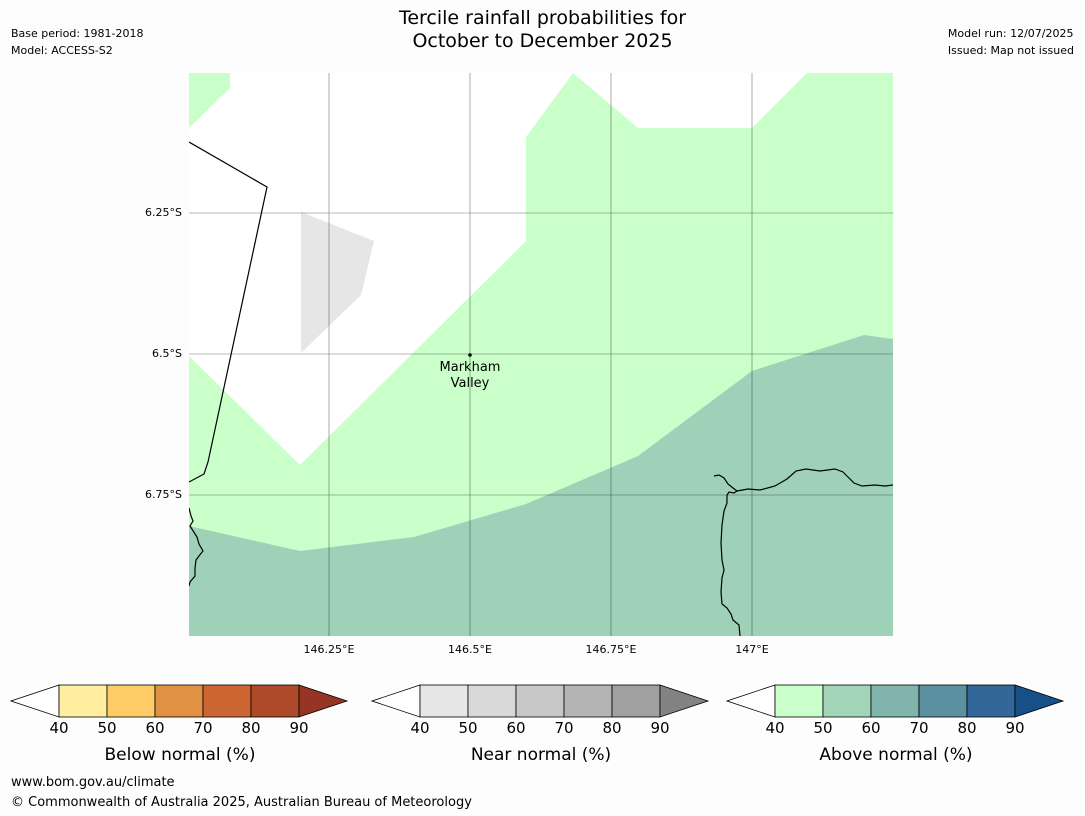  I want to click on lon-label-147: 147°E, so click(752, 649).